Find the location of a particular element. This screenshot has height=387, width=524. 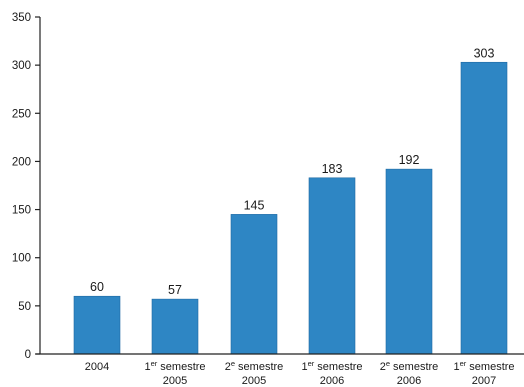

data-label: 60 is located at coordinates (97, 287).